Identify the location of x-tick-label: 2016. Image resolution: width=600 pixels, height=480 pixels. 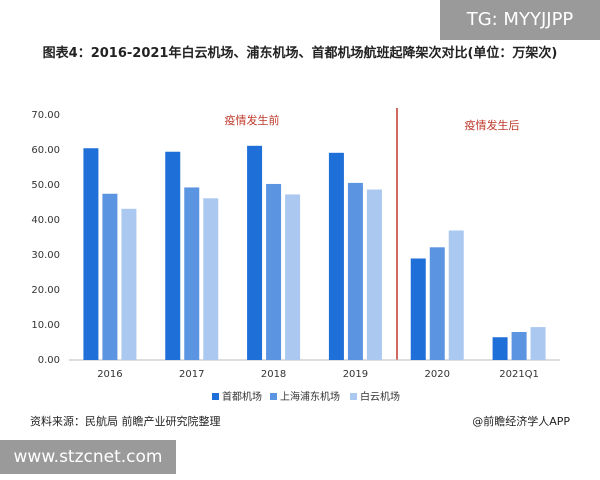
(109, 374).